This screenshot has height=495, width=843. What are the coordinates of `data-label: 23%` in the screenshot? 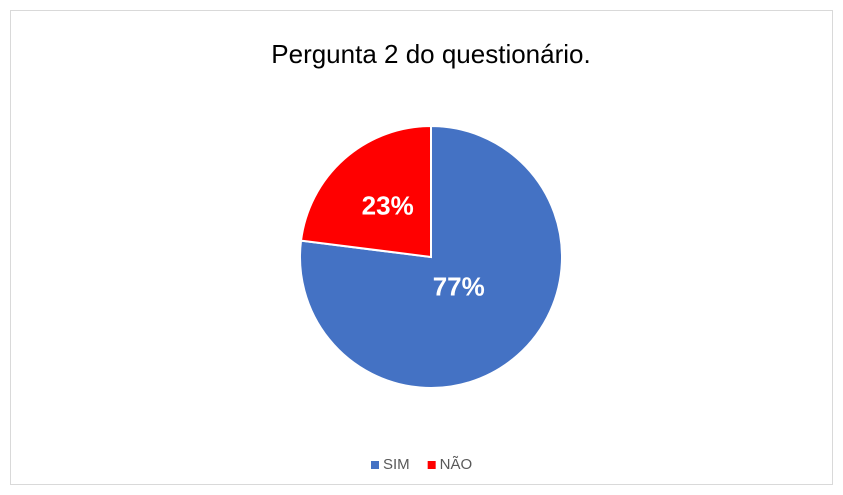 It's located at (388, 206).